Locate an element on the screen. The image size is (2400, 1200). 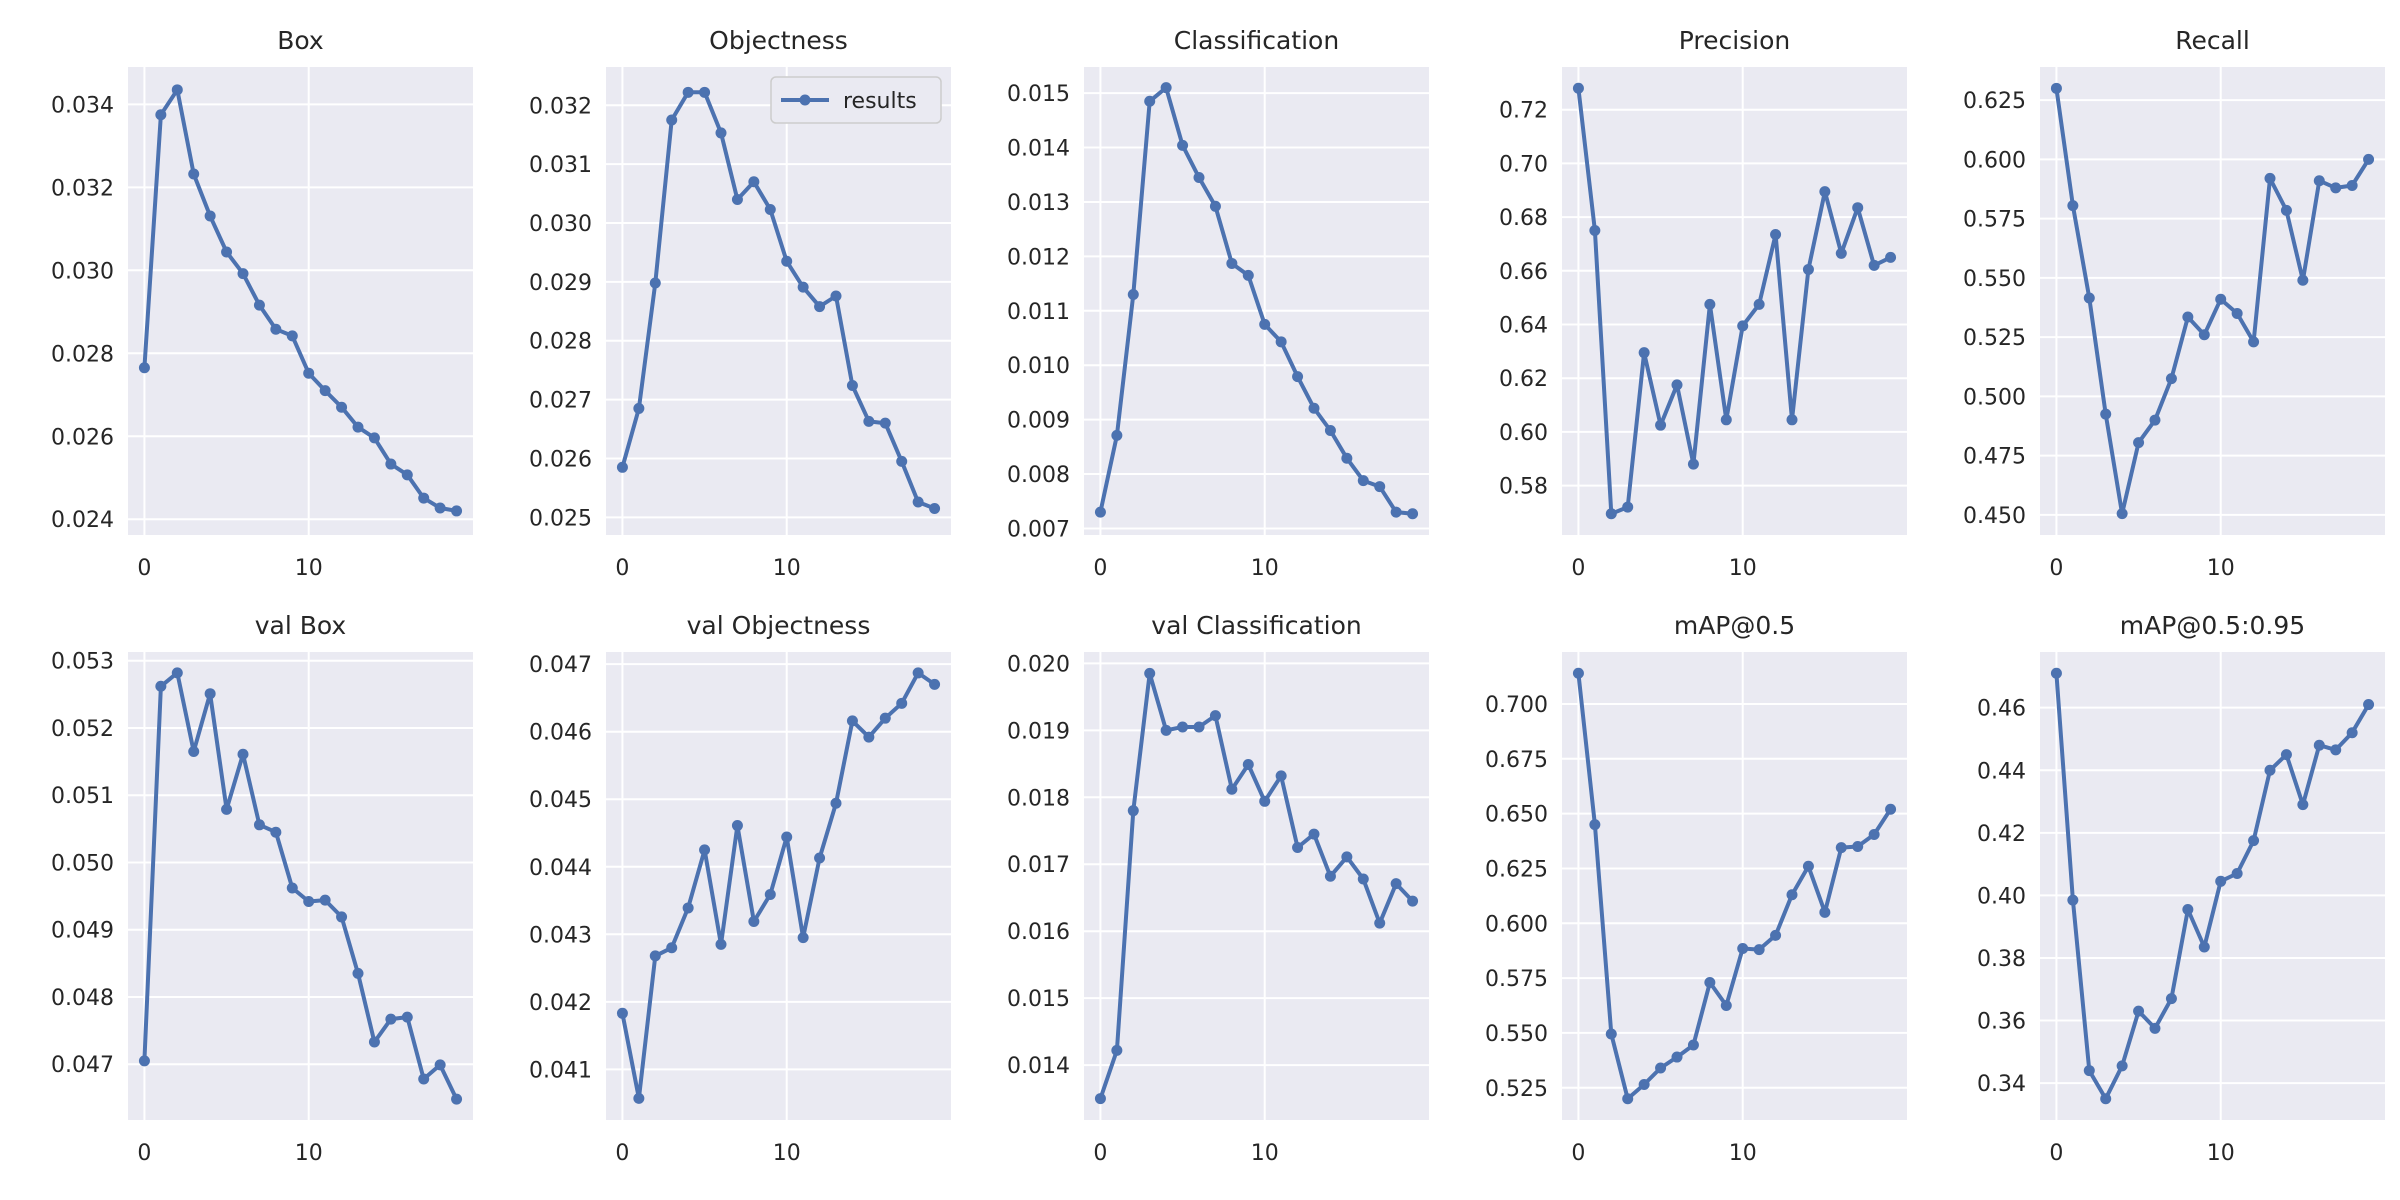
y-tick-label: 0.019 is located at coordinates (1038, 731).